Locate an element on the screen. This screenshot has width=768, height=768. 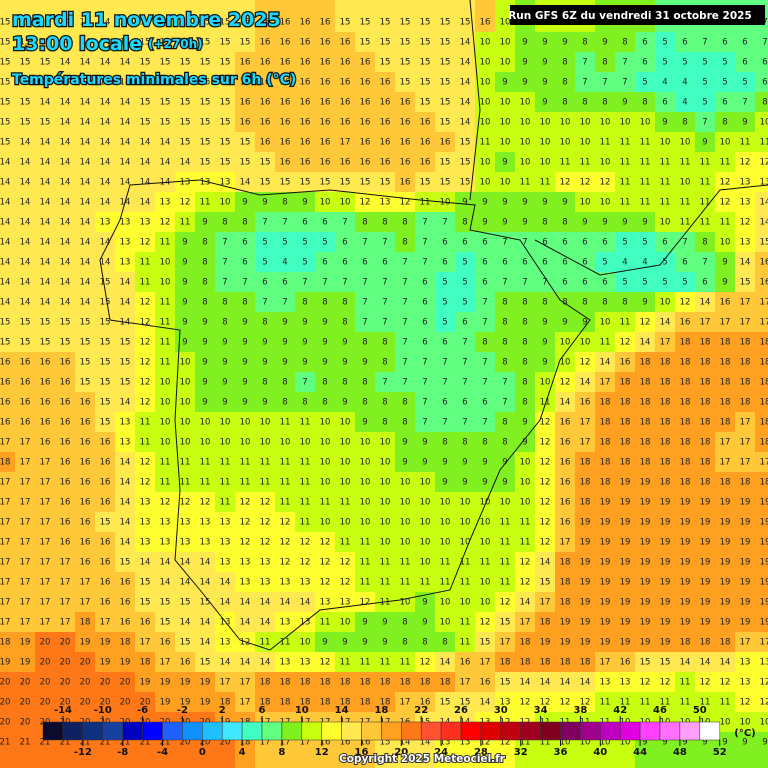
legend-tick-label: -6 is located at coordinates (142, 710).